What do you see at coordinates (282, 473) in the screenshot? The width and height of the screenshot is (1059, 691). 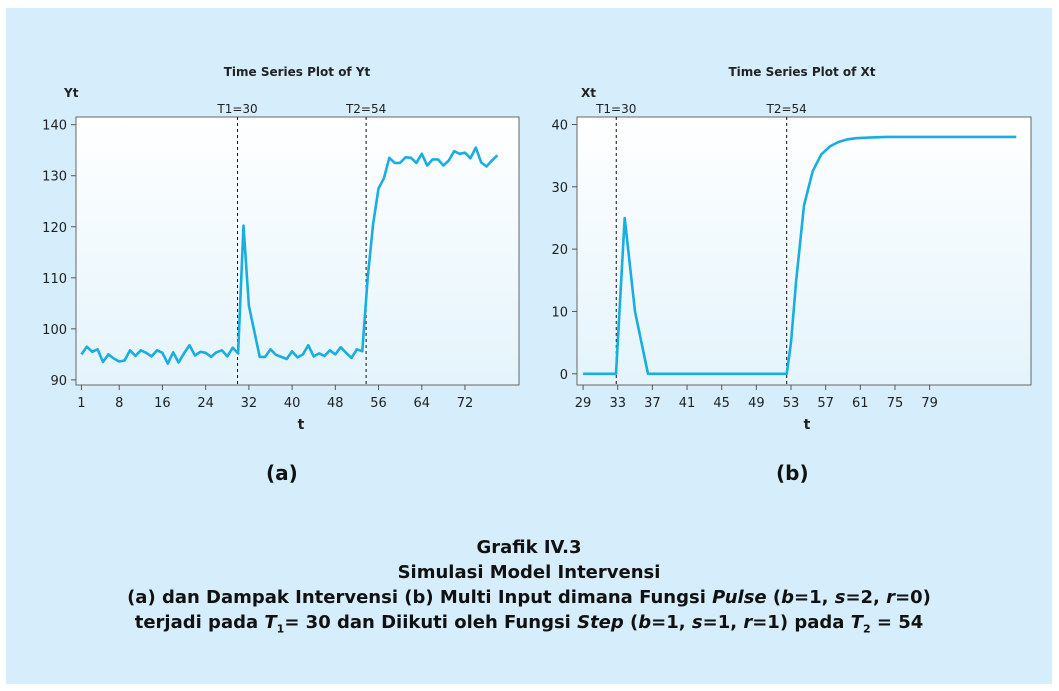 I see `sublabel-a: (a)` at bounding box center [282, 473].